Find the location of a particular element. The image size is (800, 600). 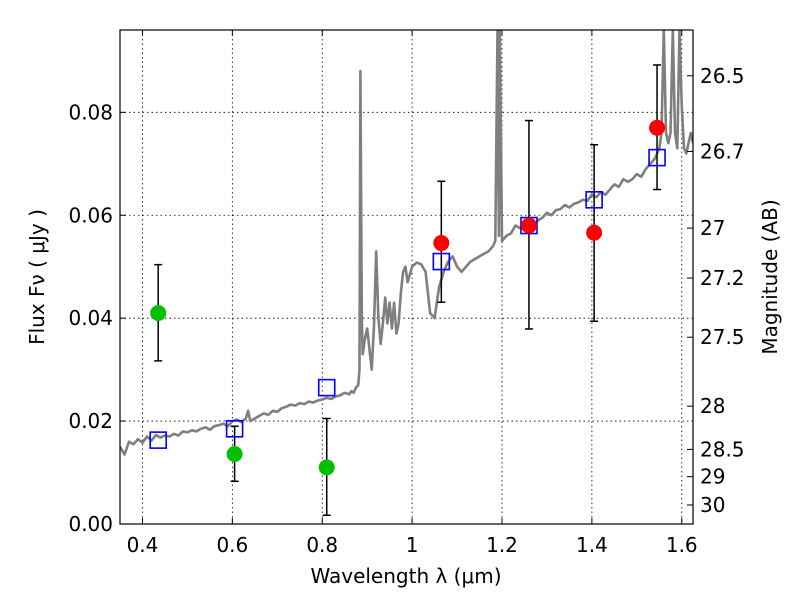

y-tick-label: 0.04 is located at coordinates (90, 318).